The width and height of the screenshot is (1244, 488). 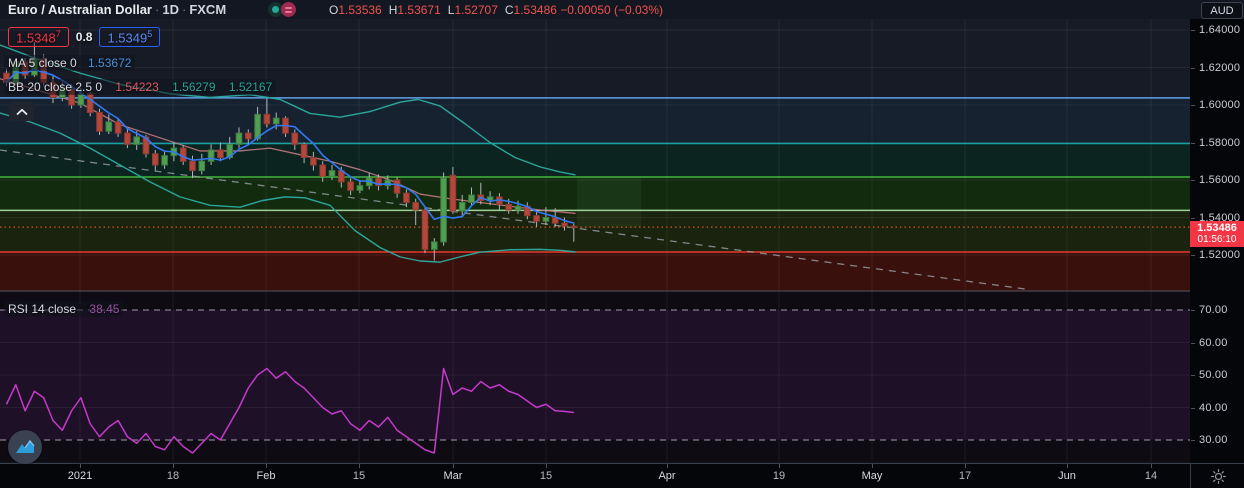 I want to click on rsi-label: RSI 14 close, so click(x=42, y=309).